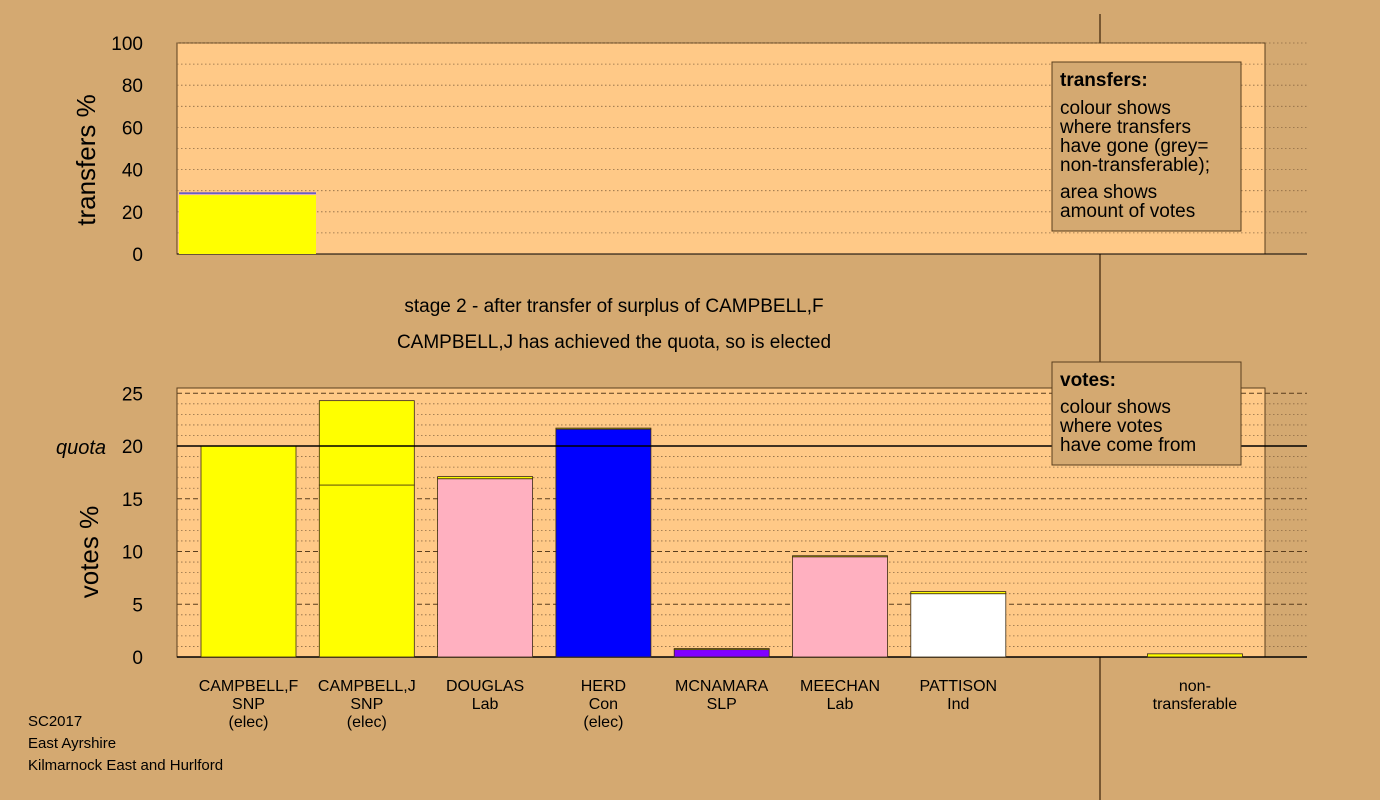  Describe the element at coordinates (55, 721) in the screenshot. I see `footer-election: SC2017` at that location.